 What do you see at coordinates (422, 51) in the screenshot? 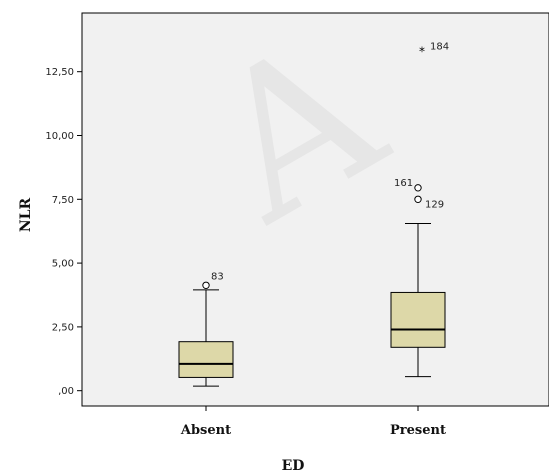
I see `extreme-outlier-marker: *` at bounding box center [422, 51].